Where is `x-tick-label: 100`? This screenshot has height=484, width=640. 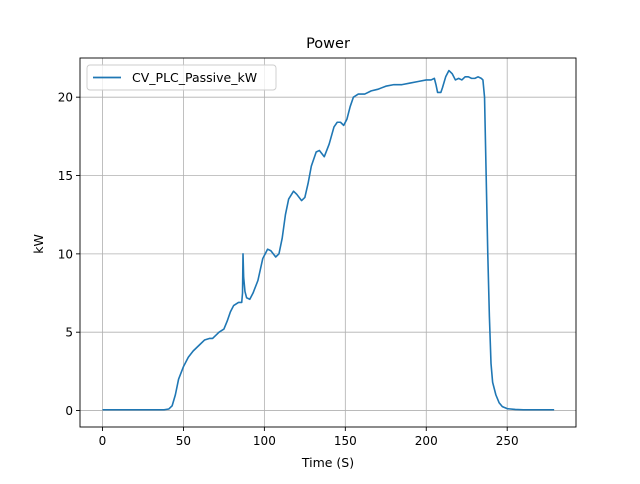
x-tick-label: 100 is located at coordinates (264, 441).